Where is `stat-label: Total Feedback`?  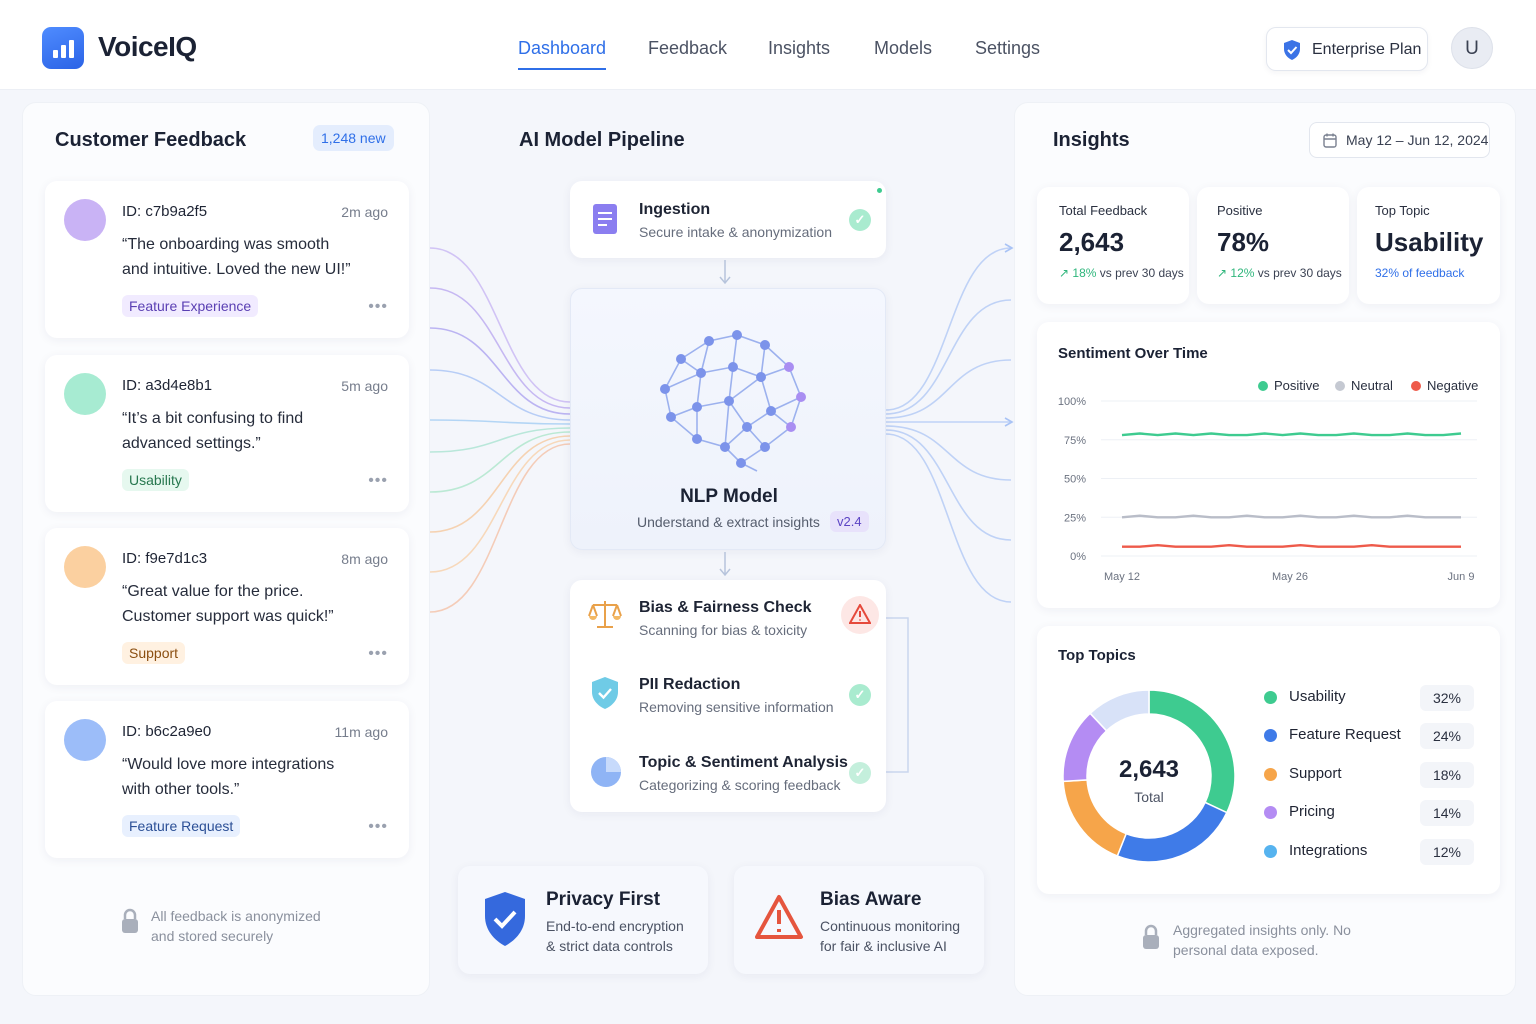
stat-label: Total Feedback is located at coordinates (1103, 210).